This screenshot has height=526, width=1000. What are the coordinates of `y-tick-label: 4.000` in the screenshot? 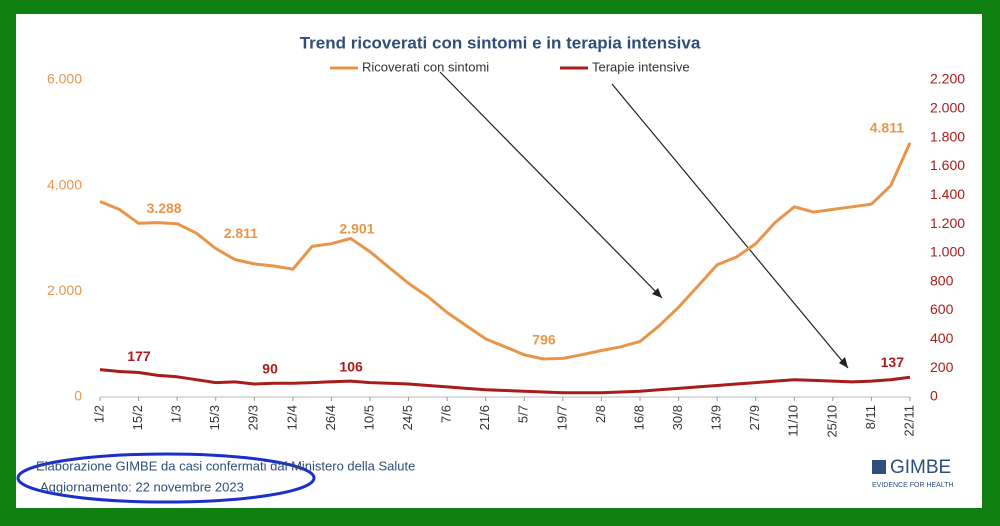 It's located at (64, 184).